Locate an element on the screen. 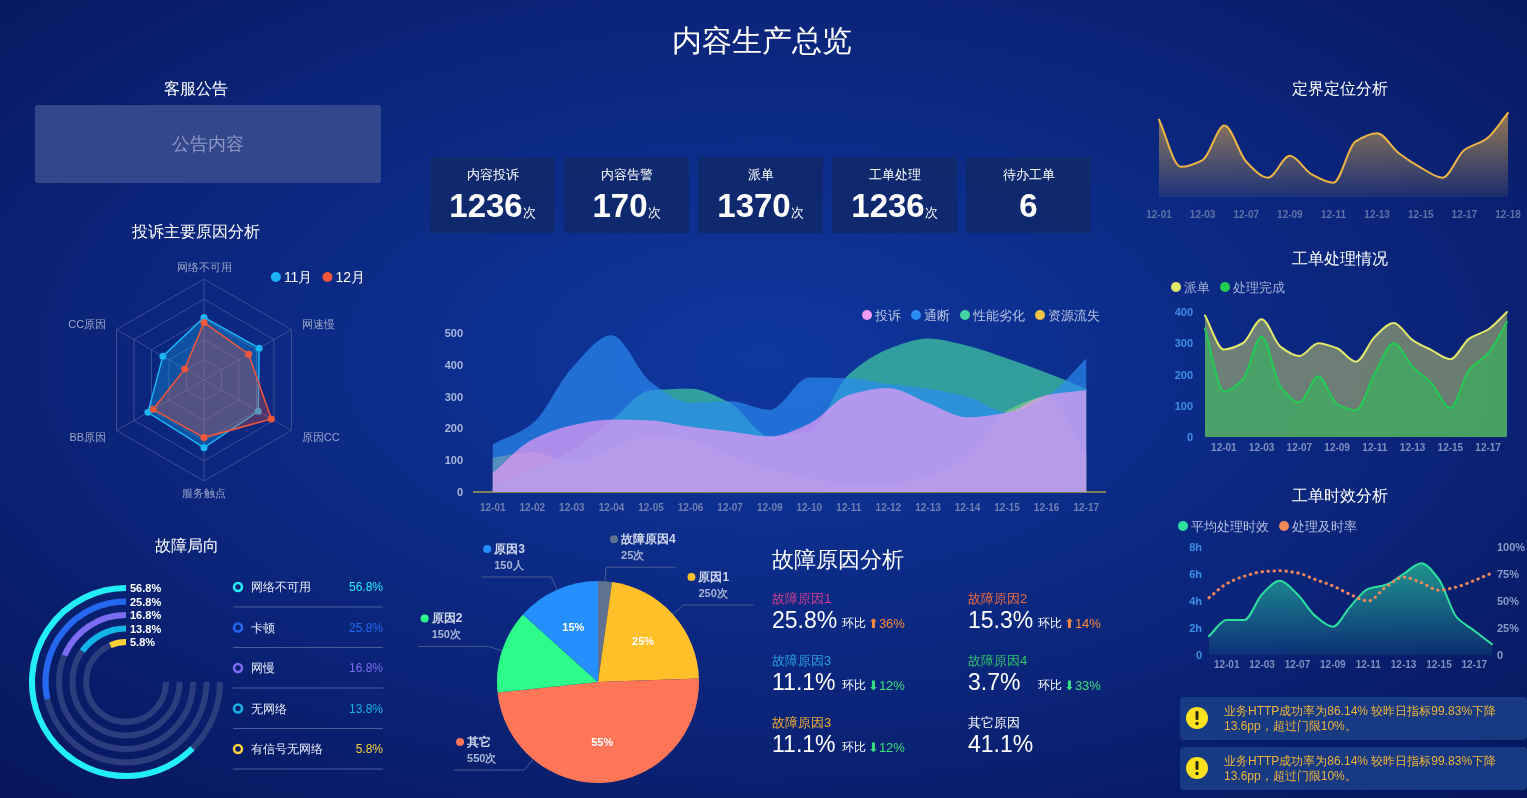 The height and width of the screenshot is (798, 1527). x-tick-label: 12-18 is located at coordinates (1508, 214).